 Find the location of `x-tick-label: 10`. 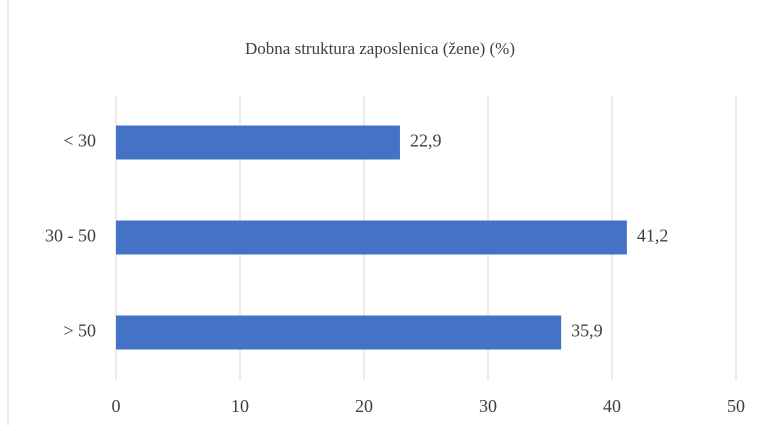

x-tick-label: 10 is located at coordinates (240, 406).